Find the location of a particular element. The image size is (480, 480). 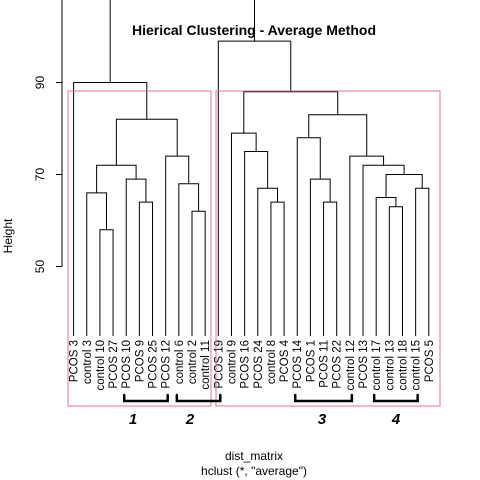

y-axis-label: Height is located at coordinates (8, 235).